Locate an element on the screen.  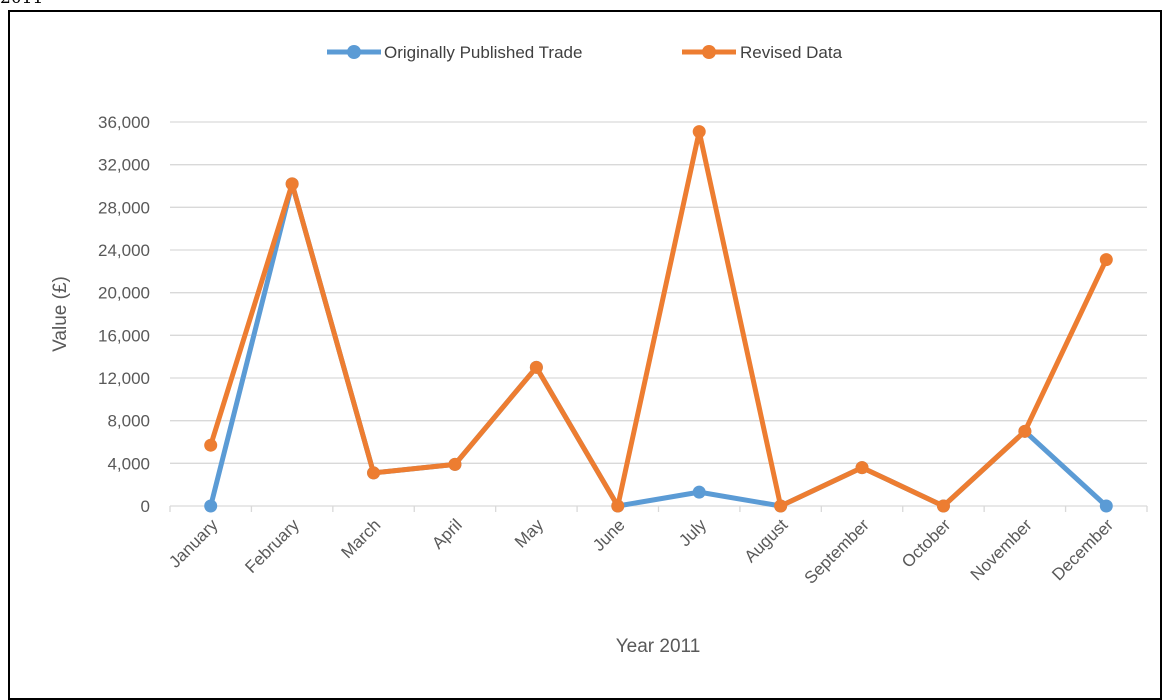
y-tick-label: 24,000 is located at coordinates (124, 250).